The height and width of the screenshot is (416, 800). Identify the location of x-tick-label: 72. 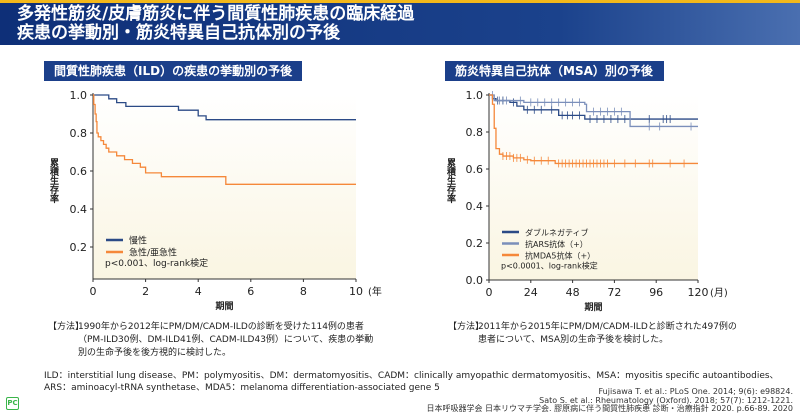
(614, 292).